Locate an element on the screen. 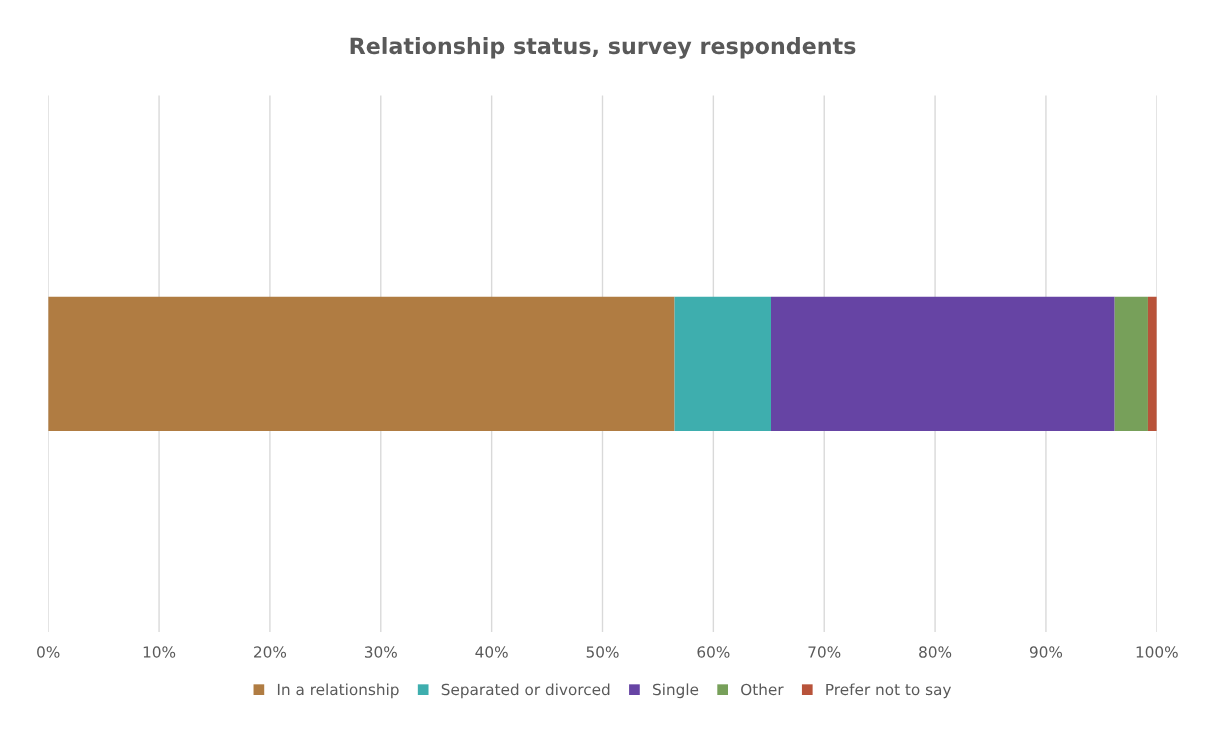  legend-label: Other is located at coordinates (762, 689).